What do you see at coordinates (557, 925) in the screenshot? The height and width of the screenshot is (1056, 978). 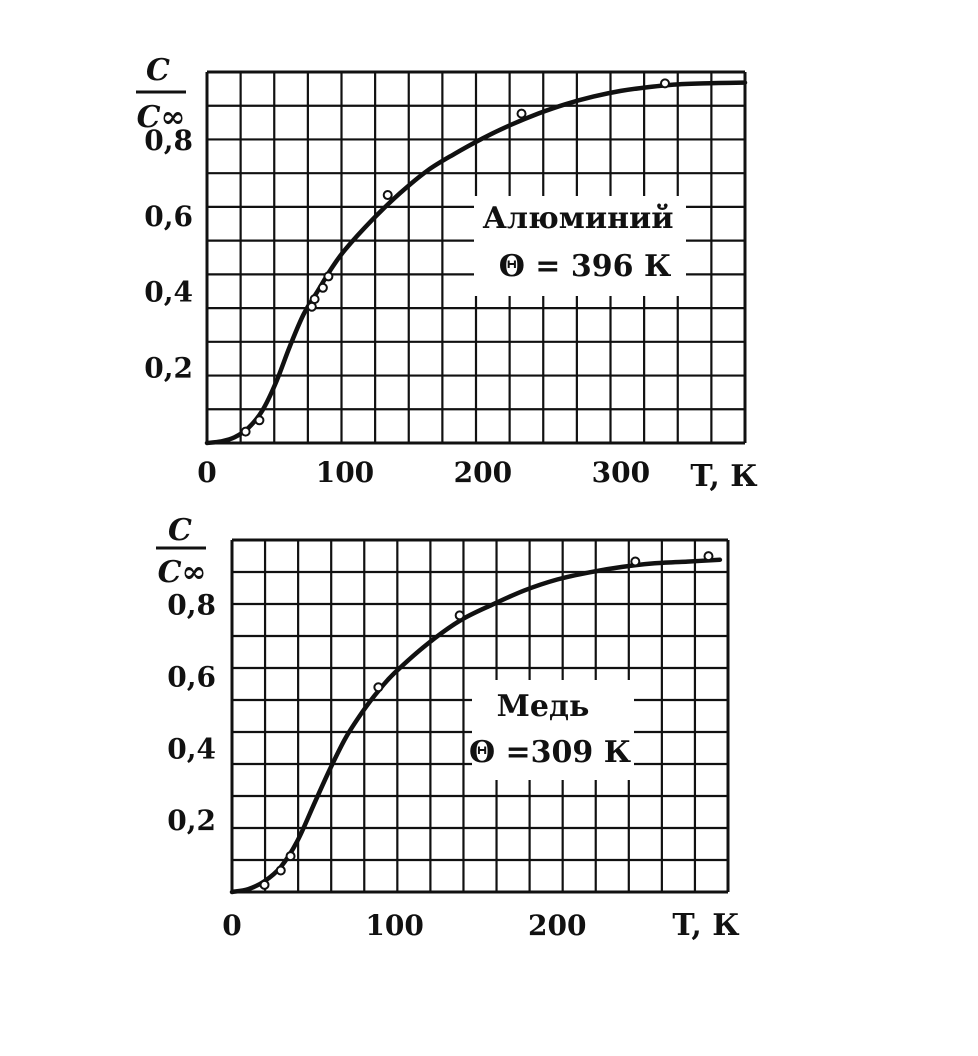 I see `copper-xtick-label: 200` at bounding box center [557, 925].